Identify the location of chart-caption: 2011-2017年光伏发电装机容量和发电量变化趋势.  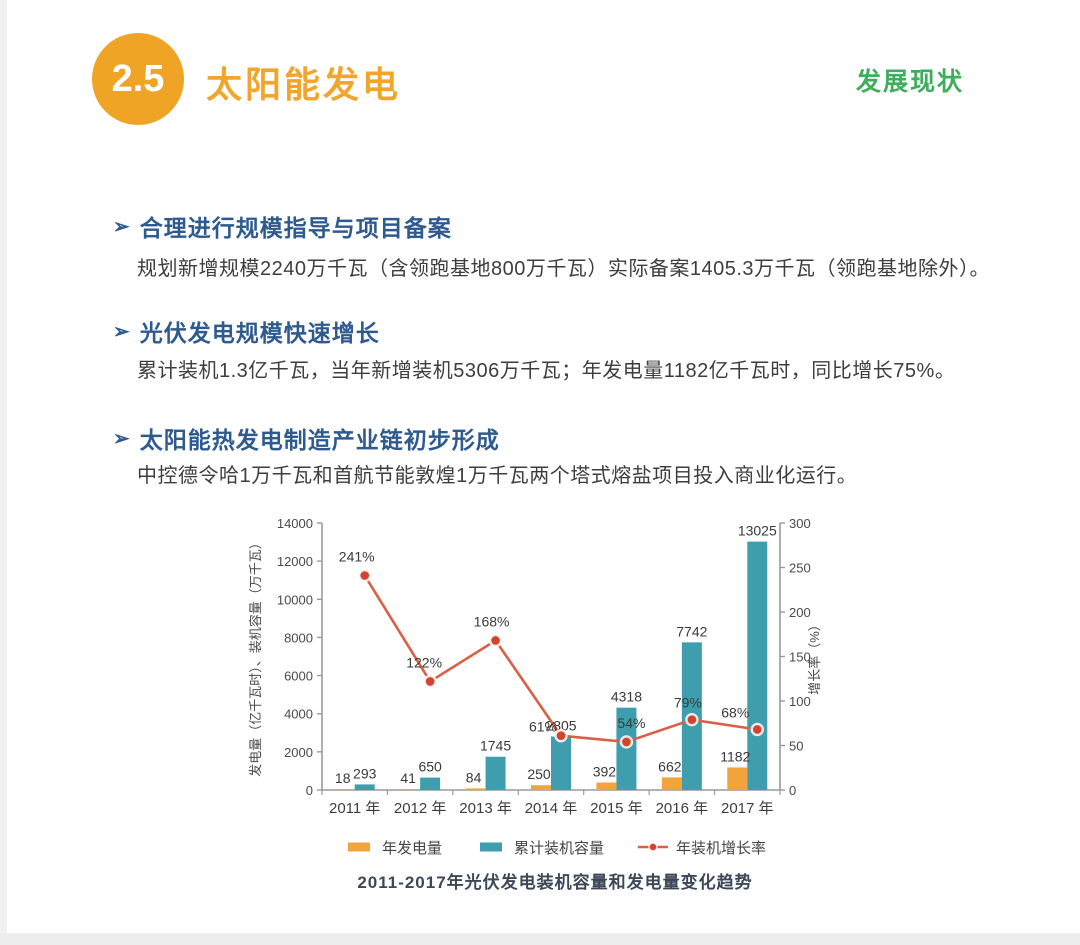
(555, 882).